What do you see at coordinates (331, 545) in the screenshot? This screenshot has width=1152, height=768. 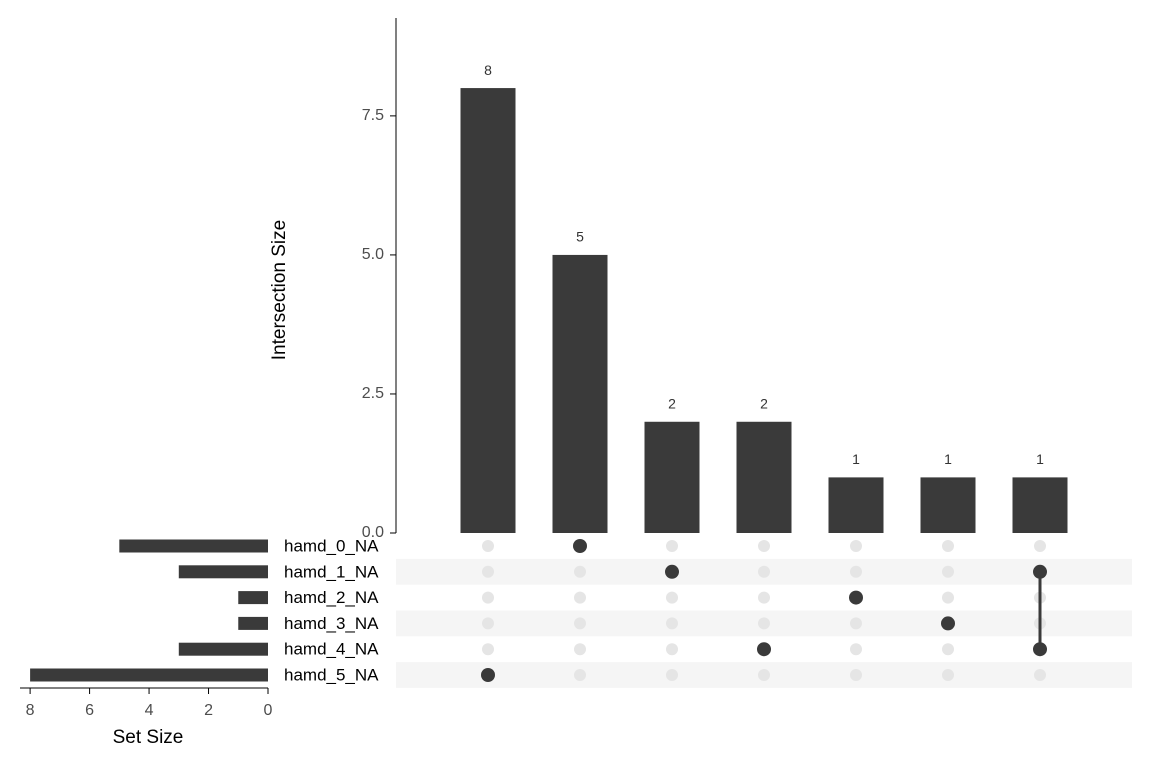 I see `set-label: hamd_0_NA` at bounding box center [331, 545].